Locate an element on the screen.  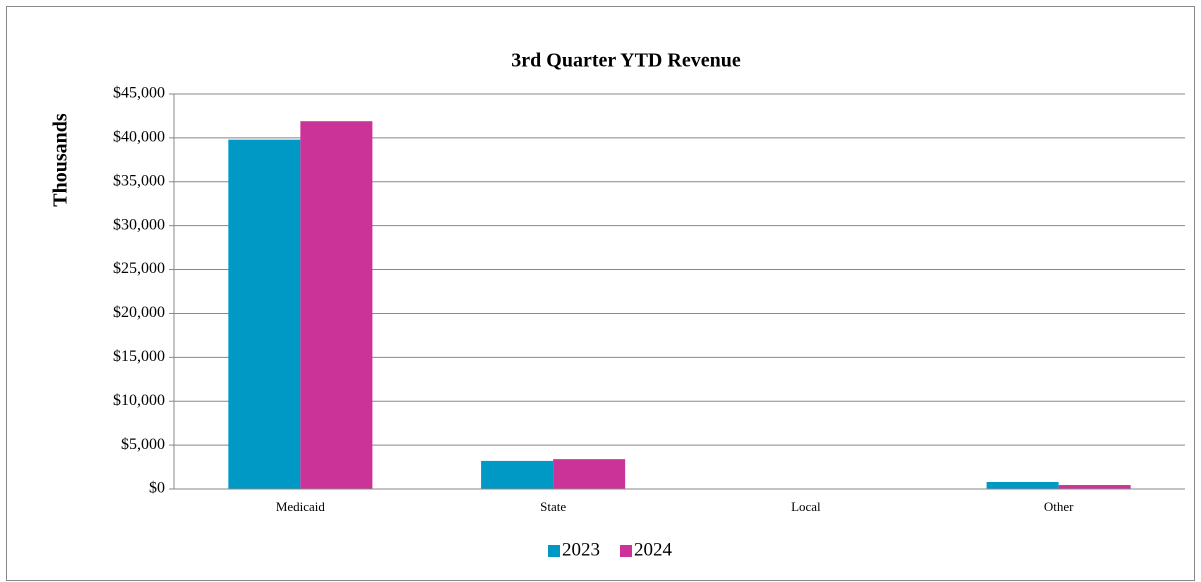
x-tick-label: Medicaid is located at coordinates (301, 506).